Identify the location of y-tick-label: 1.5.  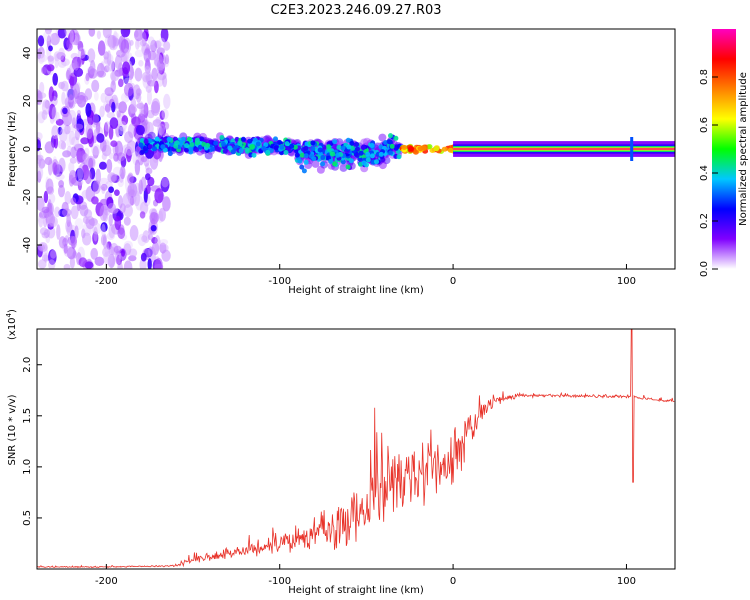
(27, 416).